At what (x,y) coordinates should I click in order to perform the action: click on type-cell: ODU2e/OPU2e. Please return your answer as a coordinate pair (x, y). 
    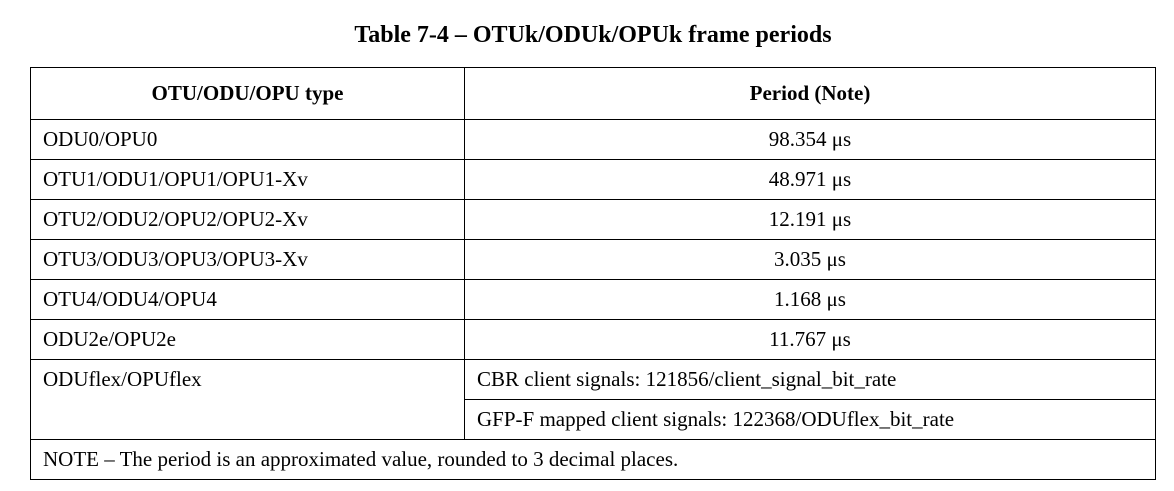
    Looking at the image, I should click on (247, 339).